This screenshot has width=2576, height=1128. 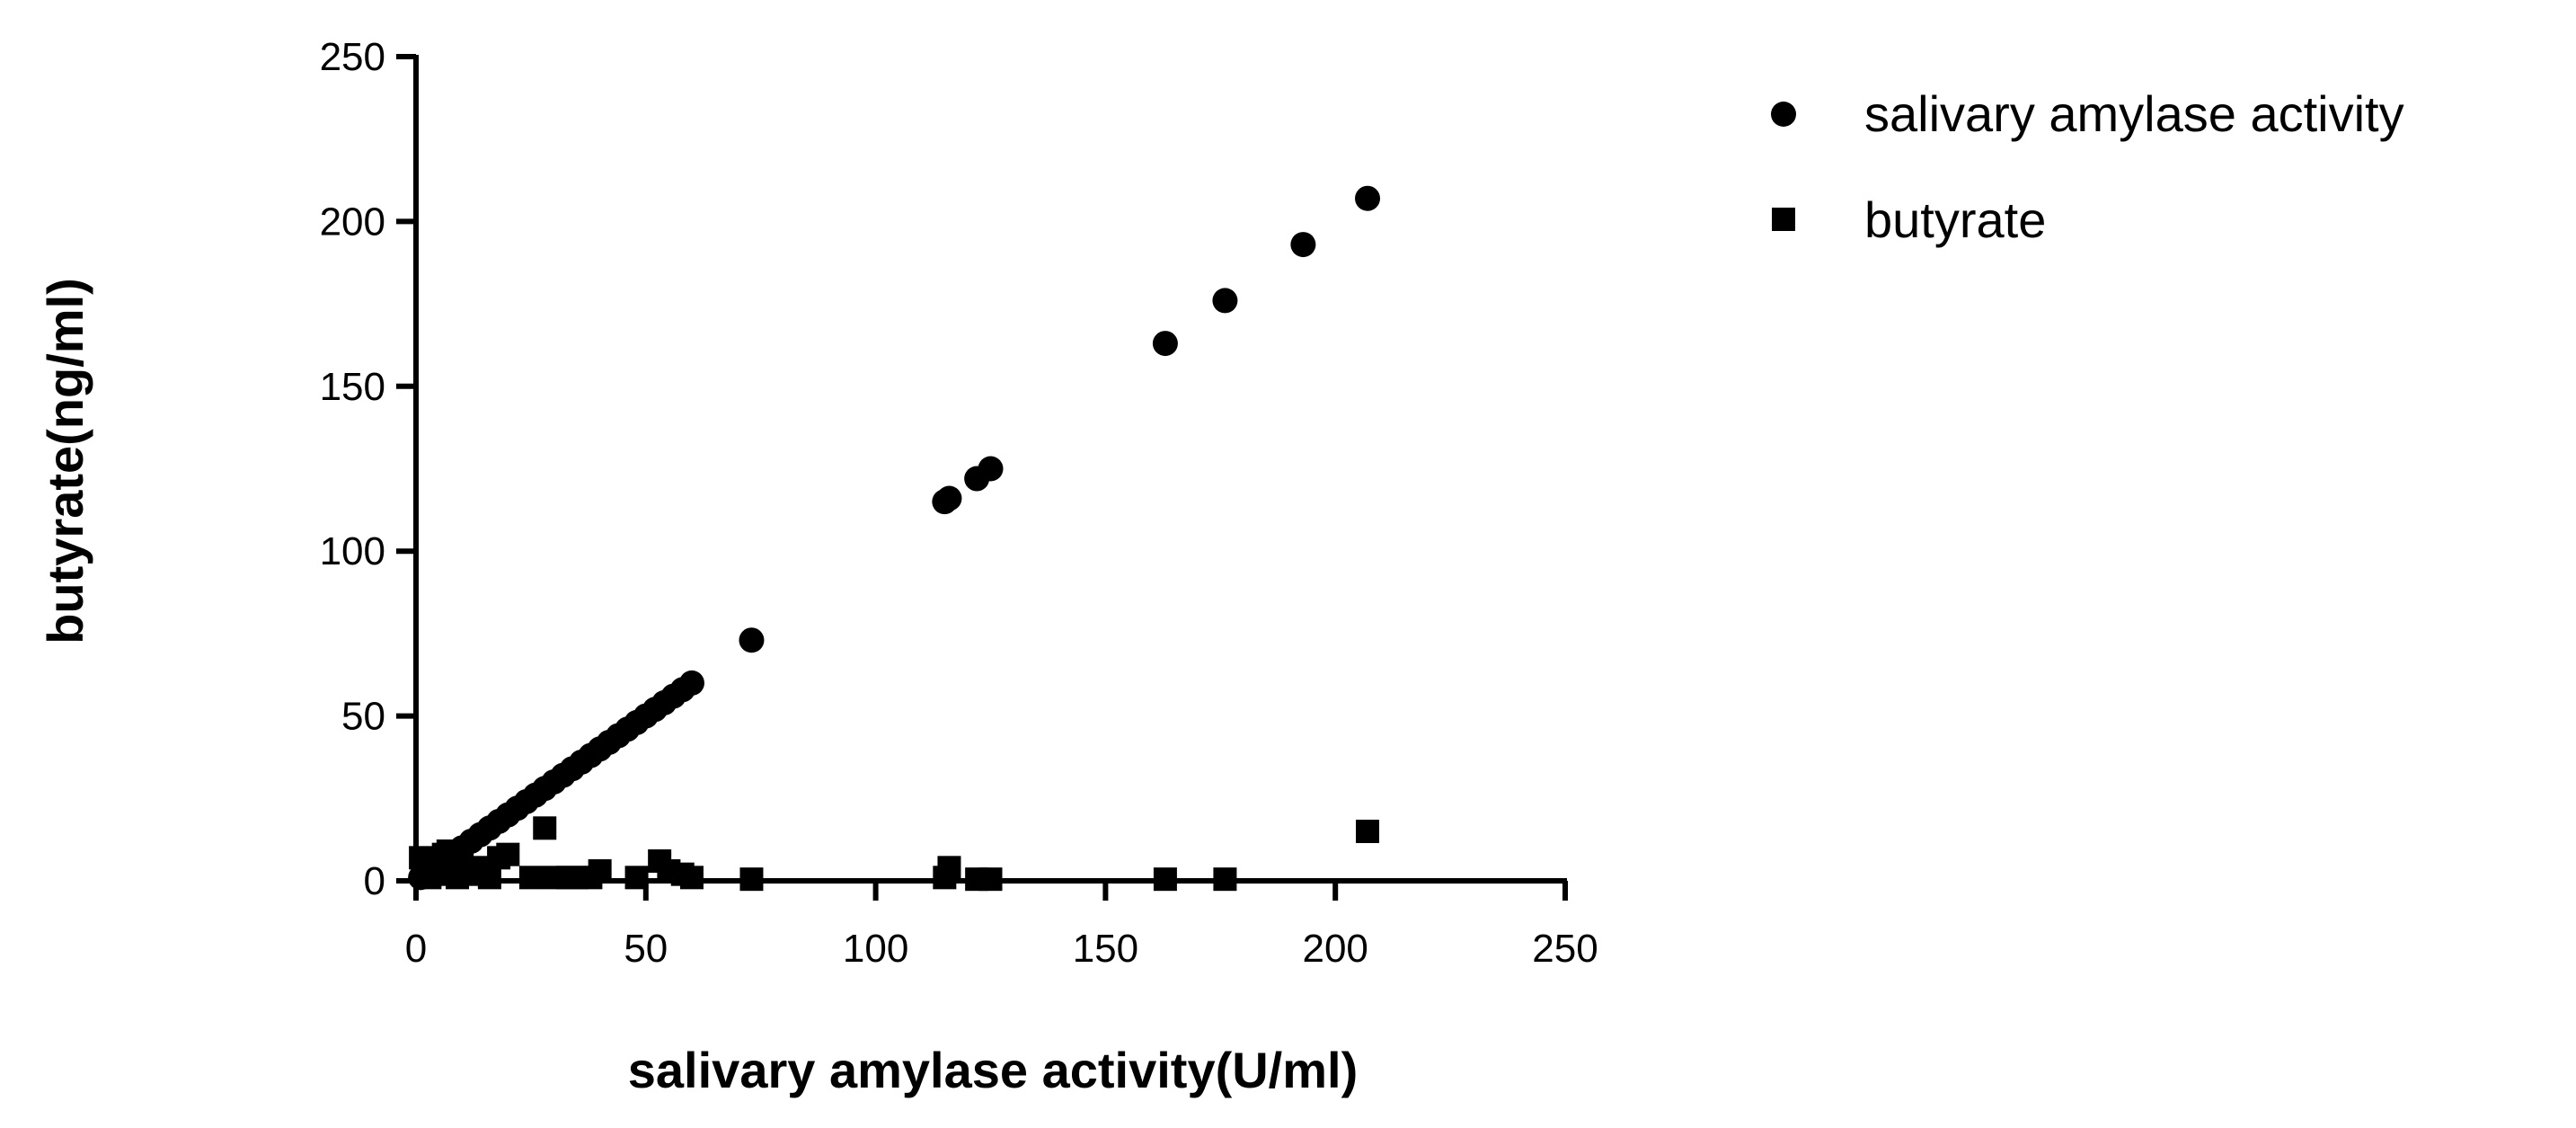 What do you see at coordinates (352, 551) in the screenshot?
I see `y-tick-label: 100` at bounding box center [352, 551].